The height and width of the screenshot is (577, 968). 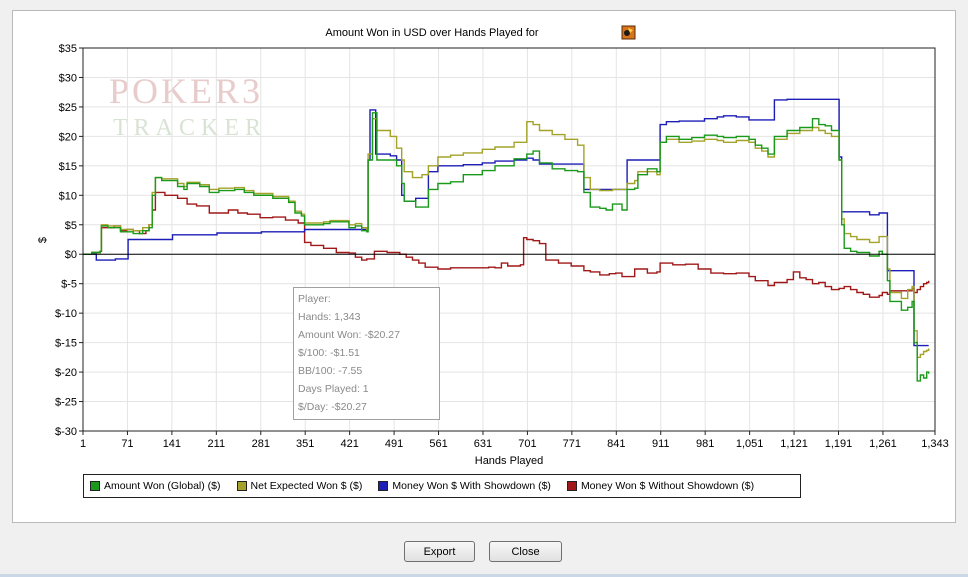 I want to click on chart-title: Amount Won in USD over Hands Played for, so click(x=432, y=33).